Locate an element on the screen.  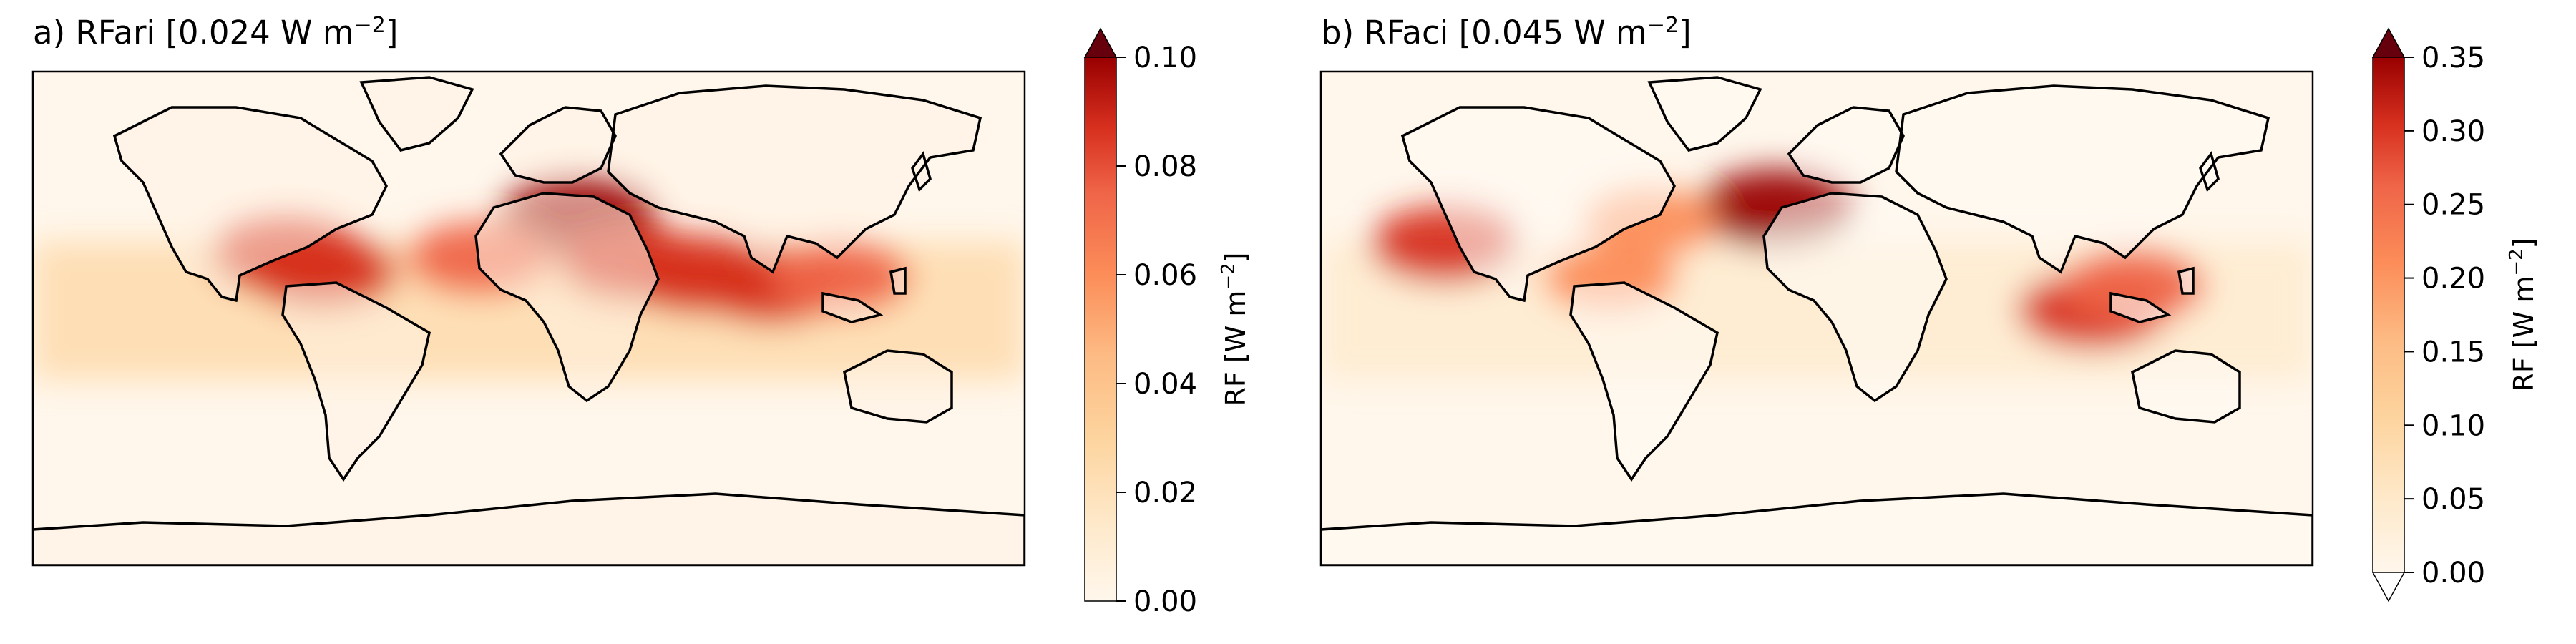
colorbar: 0.00 0.02 0.04 0.06 0.08 0.10 RF [W m−2] is located at coordinates (1167, 322).